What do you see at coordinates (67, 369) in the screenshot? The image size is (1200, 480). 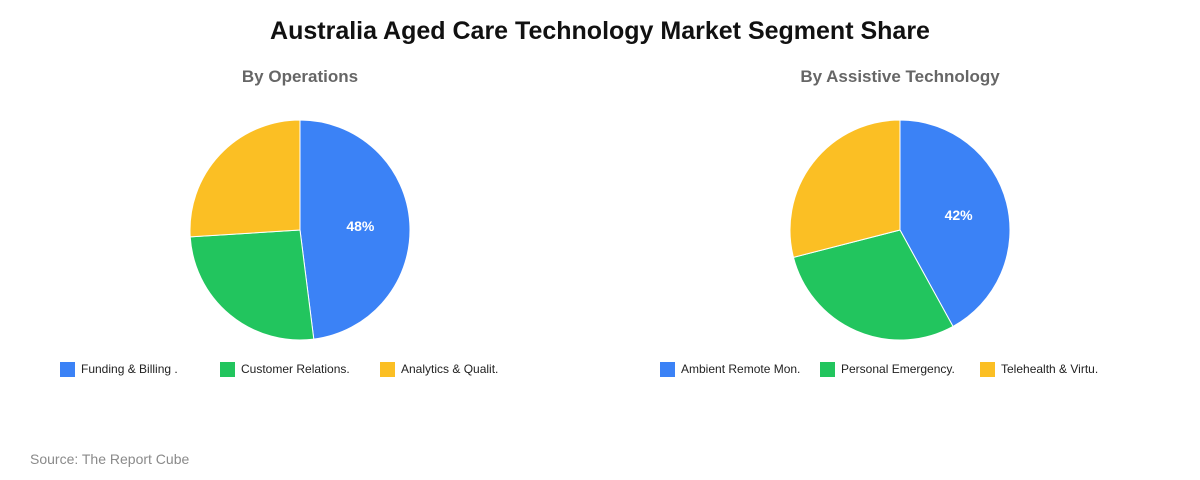 I see `legend-swatch-funding-billing` at bounding box center [67, 369].